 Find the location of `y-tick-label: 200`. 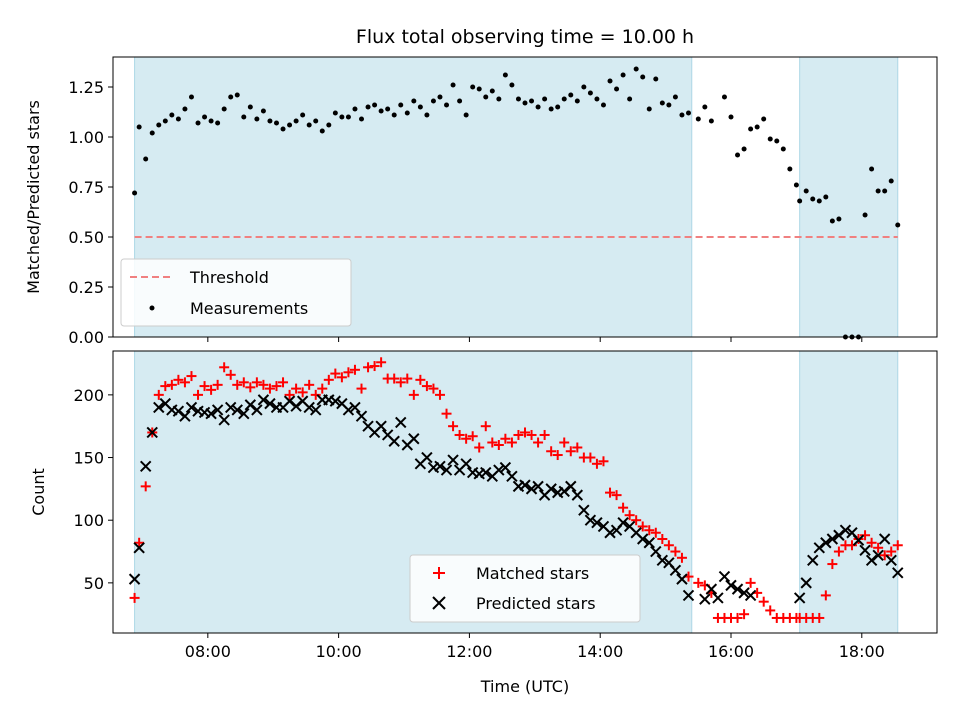

y-tick-label: 200 is located at coordinates (88, 395).